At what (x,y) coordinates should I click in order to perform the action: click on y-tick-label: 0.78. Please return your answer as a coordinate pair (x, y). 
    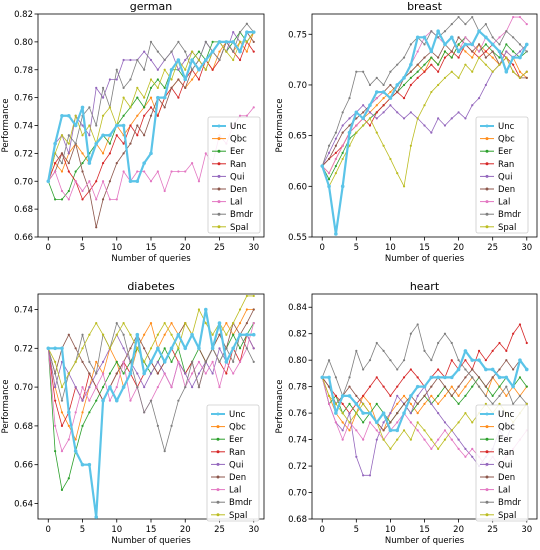
    Looking at the image, I should click on (23, 71).